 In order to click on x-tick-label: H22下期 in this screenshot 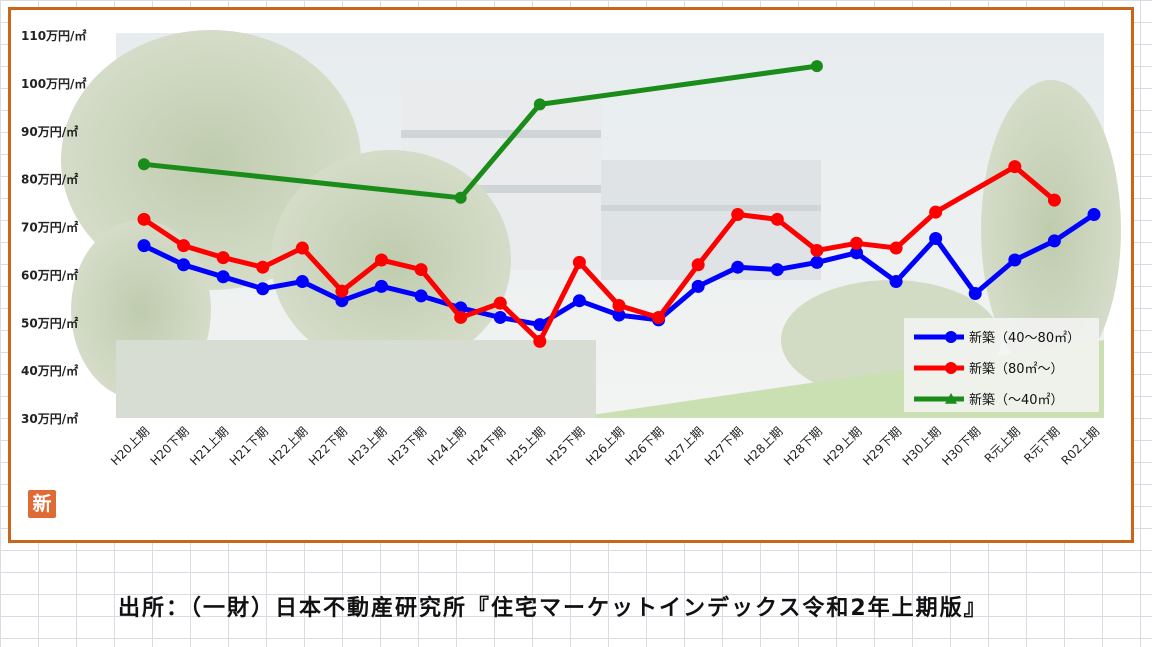, I will do `click(328, 446)`.